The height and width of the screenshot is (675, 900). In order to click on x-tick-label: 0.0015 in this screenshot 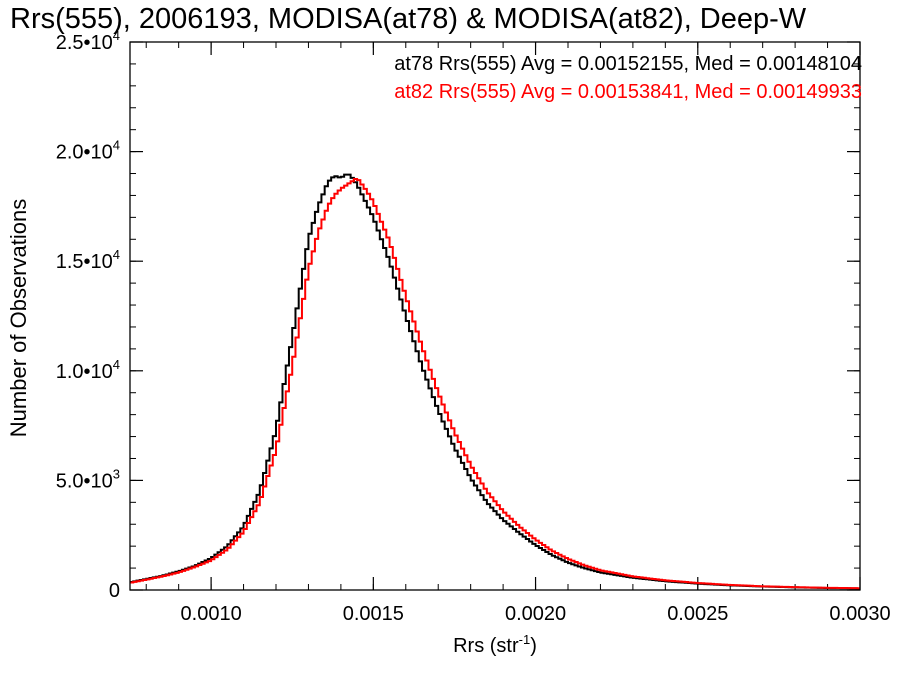, I will do `click(373, 614)`.